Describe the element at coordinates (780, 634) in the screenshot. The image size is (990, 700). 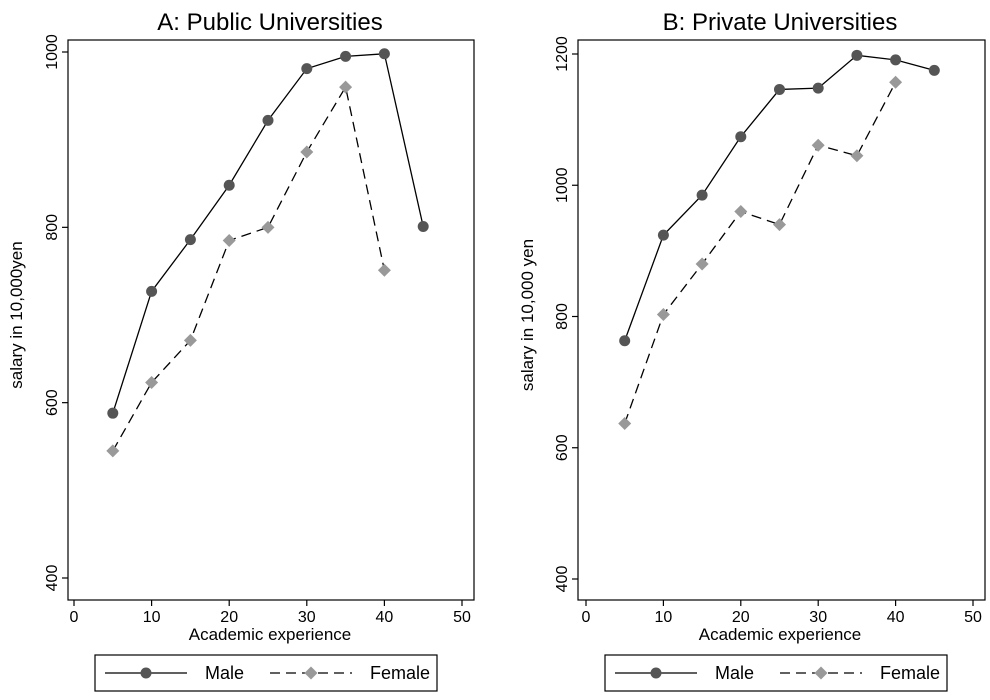
I see `x-axis-label-private: Academic experience` at that location.